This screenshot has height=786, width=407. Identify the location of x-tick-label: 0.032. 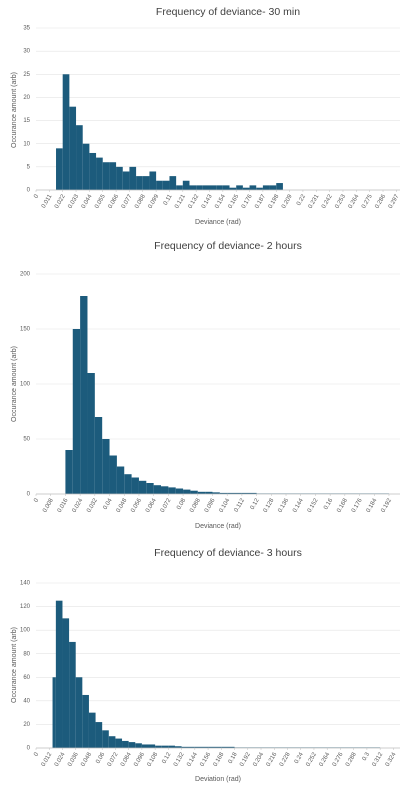
(92, 505).